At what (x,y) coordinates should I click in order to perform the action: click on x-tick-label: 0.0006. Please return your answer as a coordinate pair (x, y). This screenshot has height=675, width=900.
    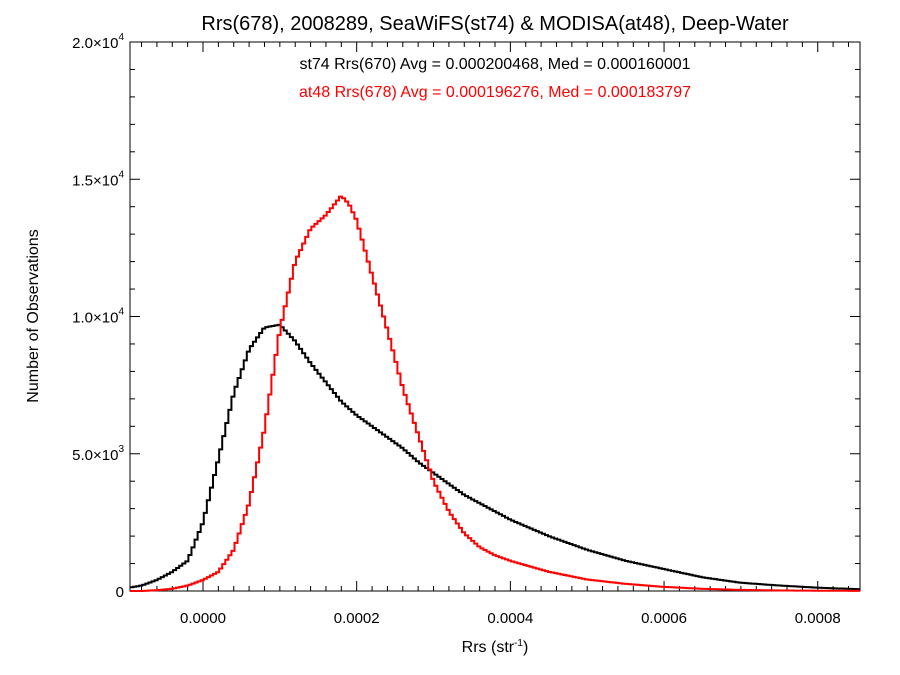
    Looking at the image, I should click on (664, 618).